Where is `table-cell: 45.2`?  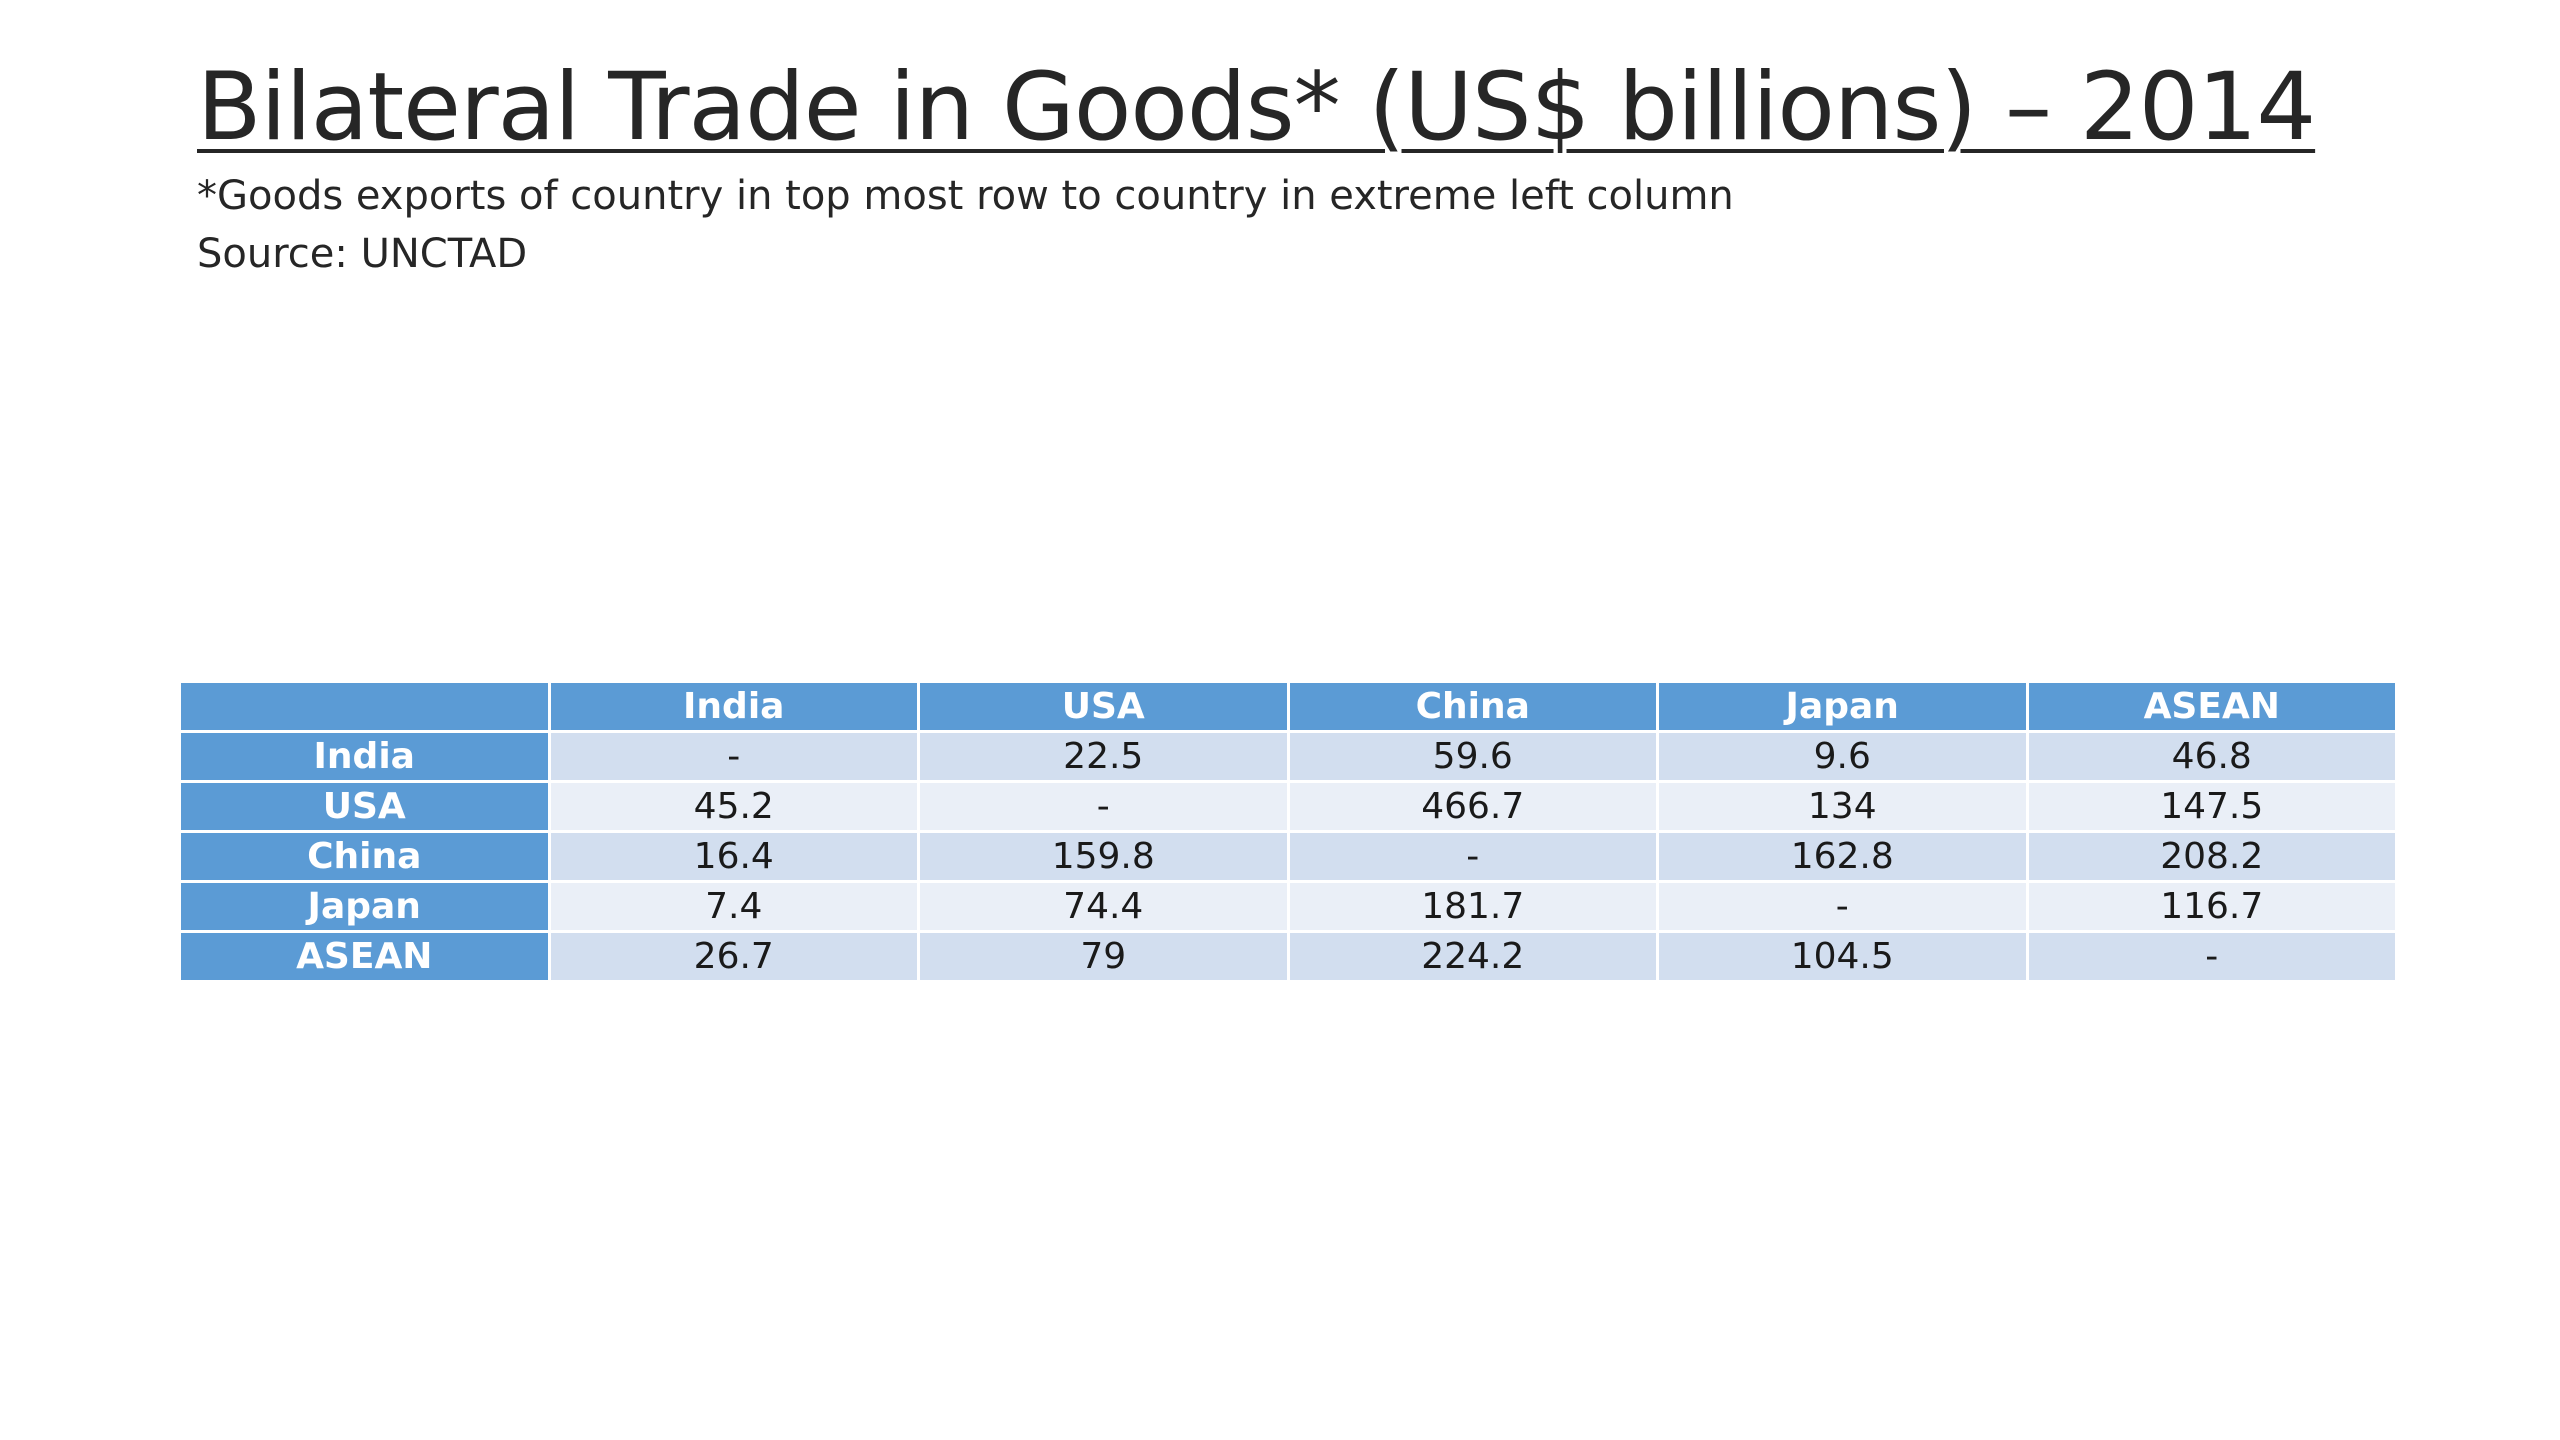
table-cell: 45.2 is located at coordinates (733, 806).